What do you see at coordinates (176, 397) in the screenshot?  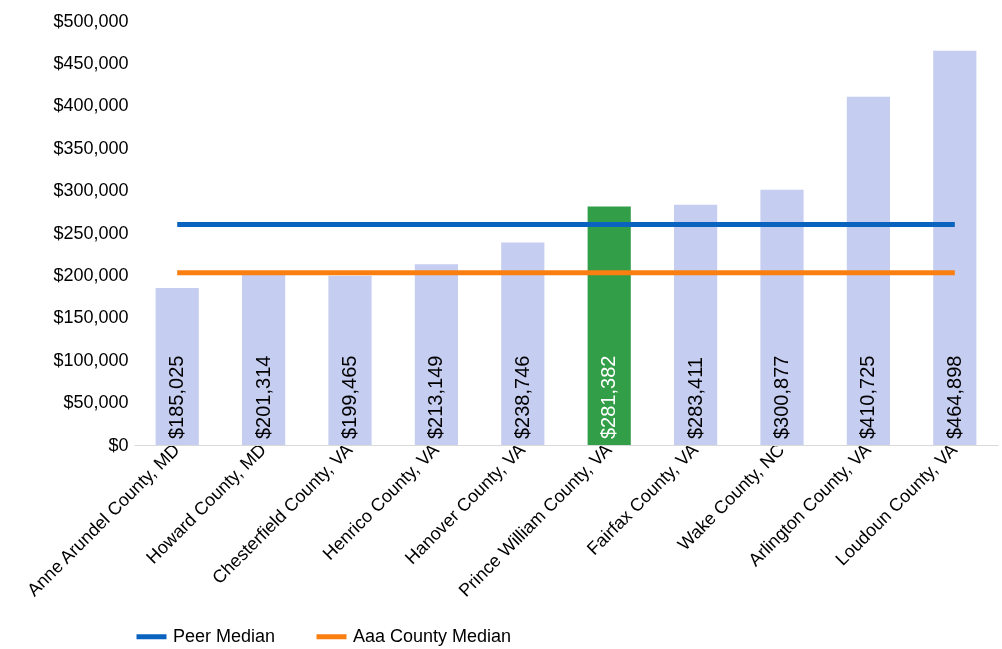 I see `data-label: $185,025` at bounding box center [176, 397].